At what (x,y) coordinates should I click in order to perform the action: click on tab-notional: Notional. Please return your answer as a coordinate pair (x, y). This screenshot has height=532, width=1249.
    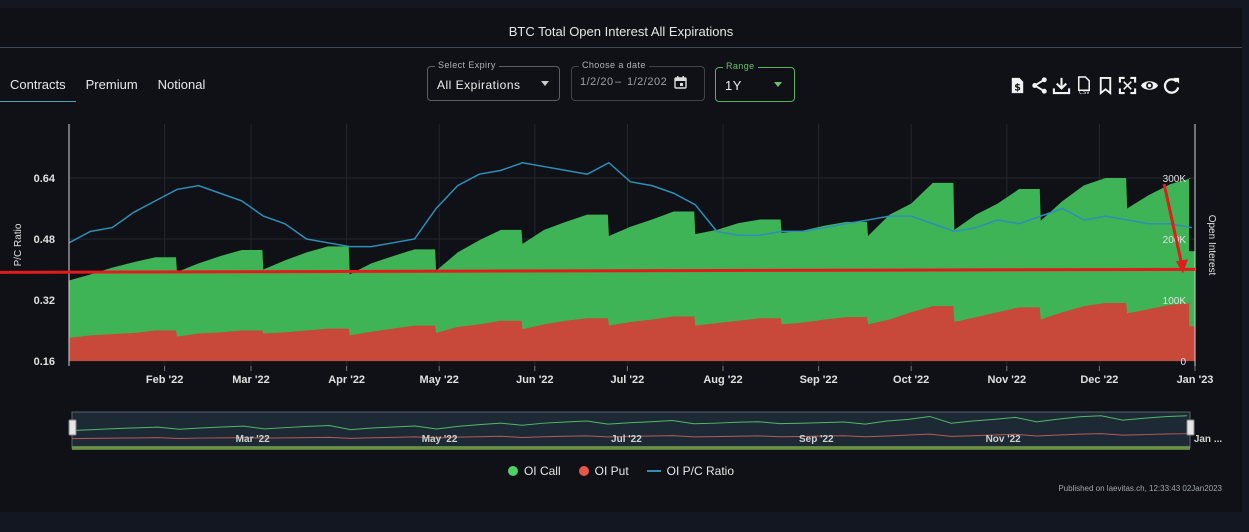
    Looking at the image, I should click on (181, 84).